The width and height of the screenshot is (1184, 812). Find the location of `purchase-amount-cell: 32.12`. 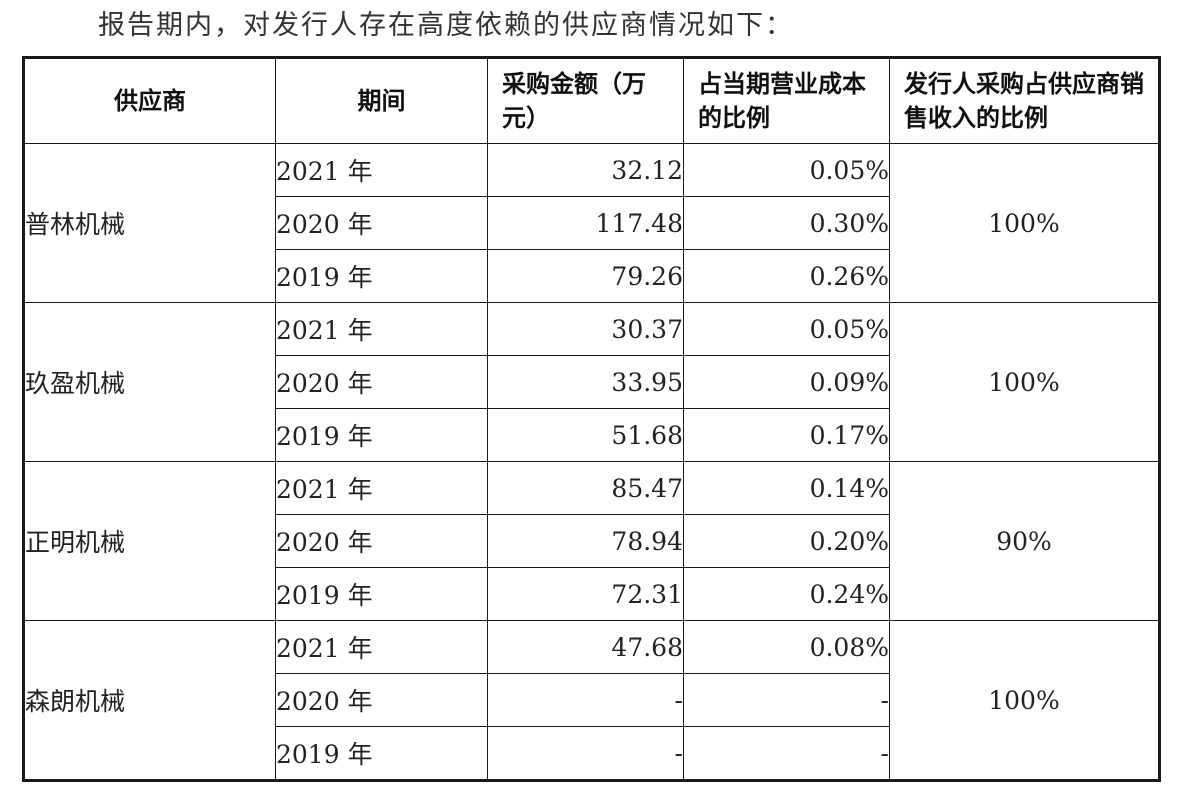

purchase-amount-cell: 32.12 is located at coordinates (585, 170).